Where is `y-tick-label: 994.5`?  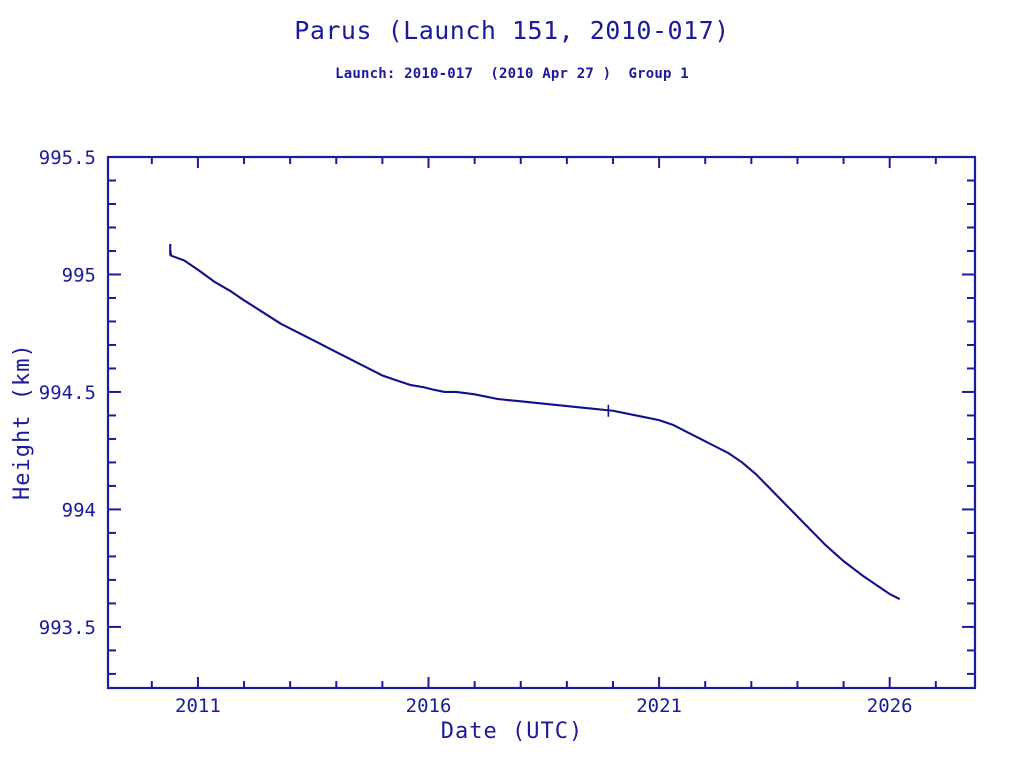
y-tick-label: 994.5 is located at coordinates (67, 393).